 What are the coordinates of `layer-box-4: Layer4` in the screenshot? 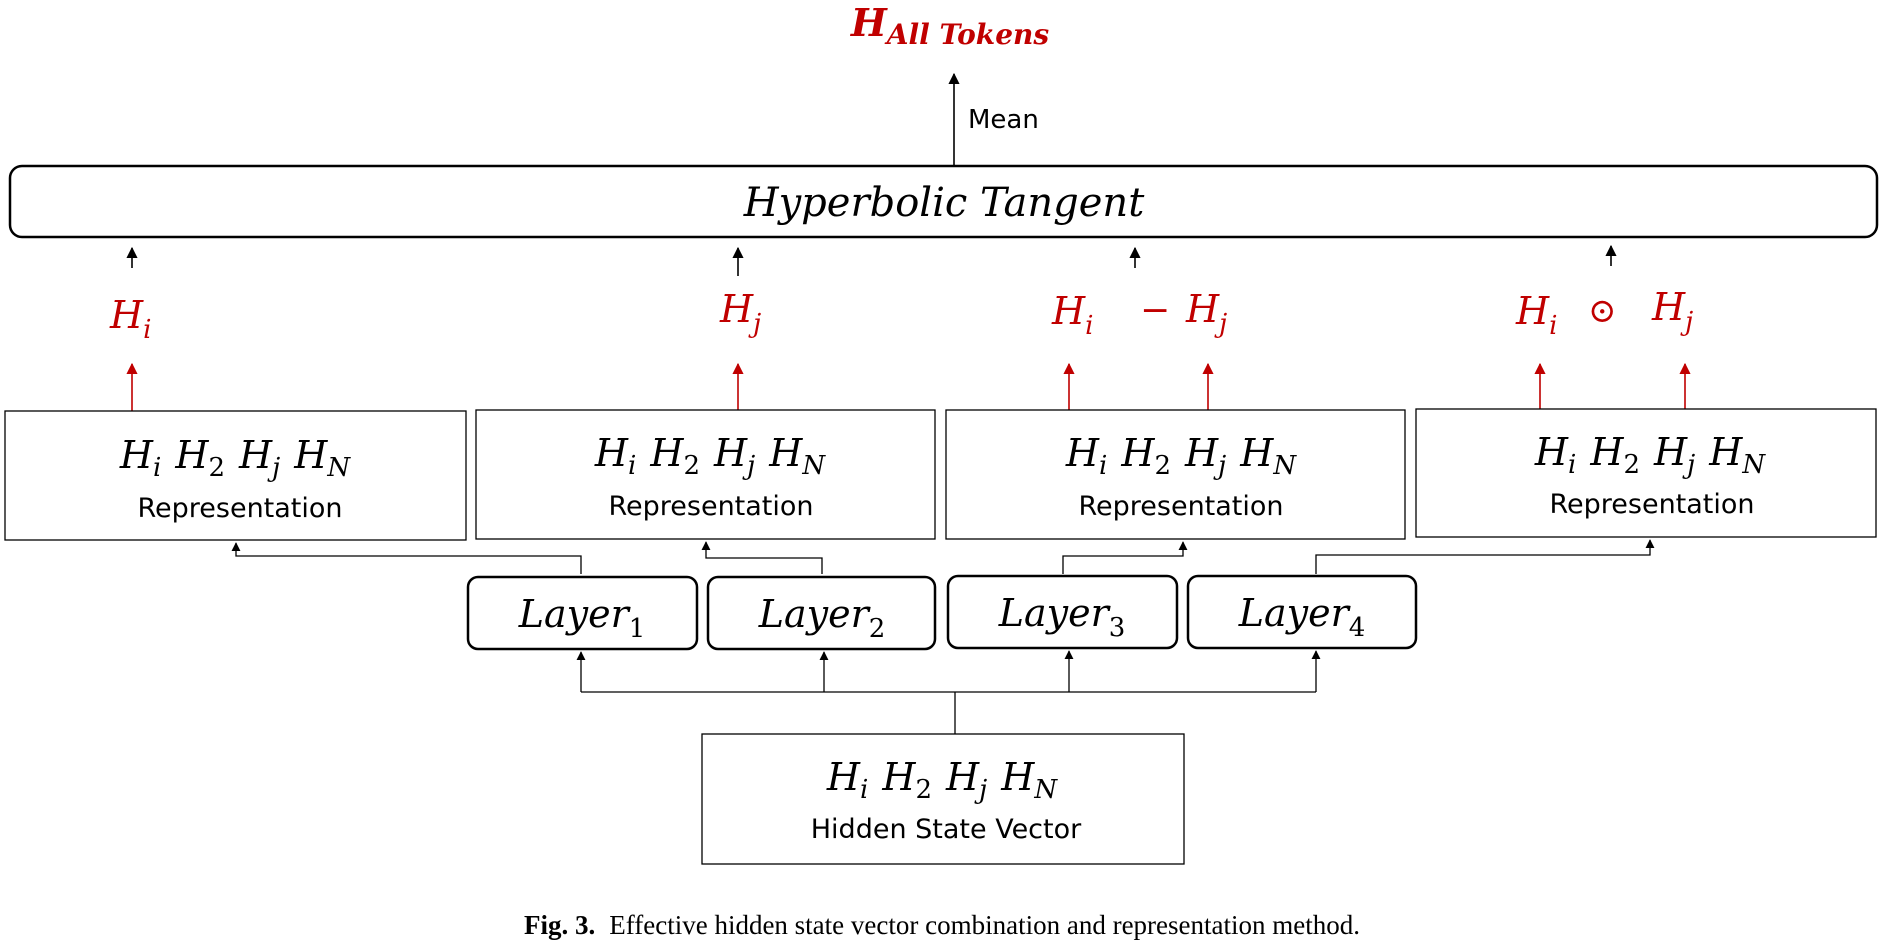 It's located at (1302, 612).